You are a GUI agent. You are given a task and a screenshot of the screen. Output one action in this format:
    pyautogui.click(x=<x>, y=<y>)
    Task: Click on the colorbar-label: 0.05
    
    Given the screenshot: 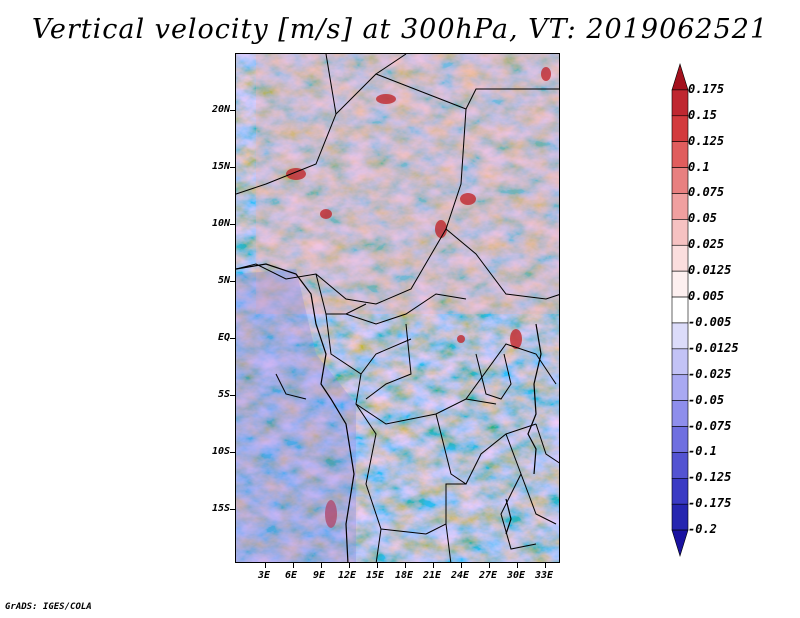 What is the action you would take?
    pyautogui.click(x=702, y=218)
    